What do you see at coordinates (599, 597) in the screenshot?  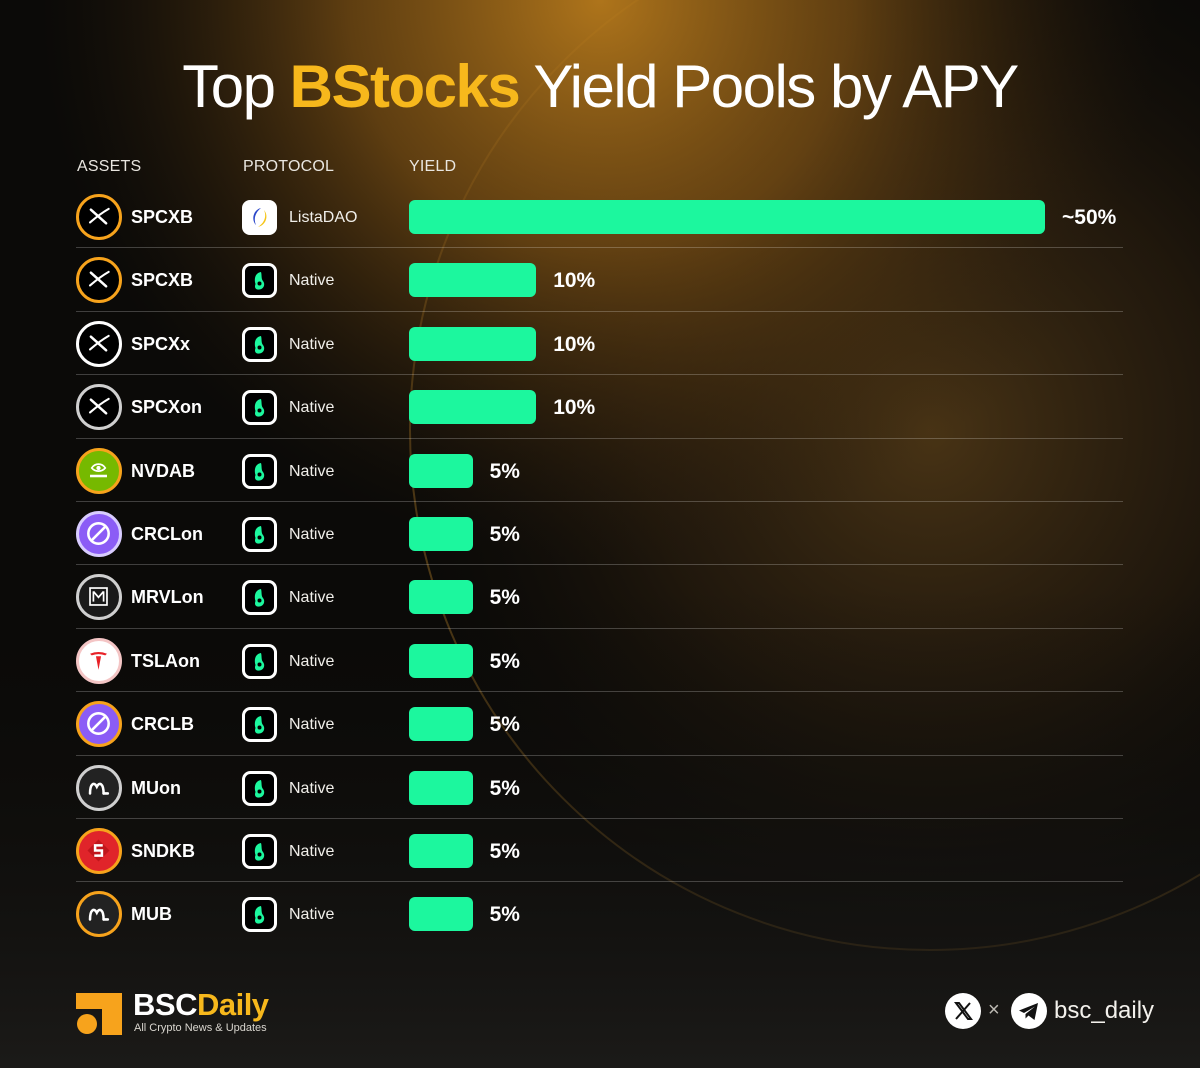 I see `table-row: MRVLon Native 5%` at bounding box center [599, 597].